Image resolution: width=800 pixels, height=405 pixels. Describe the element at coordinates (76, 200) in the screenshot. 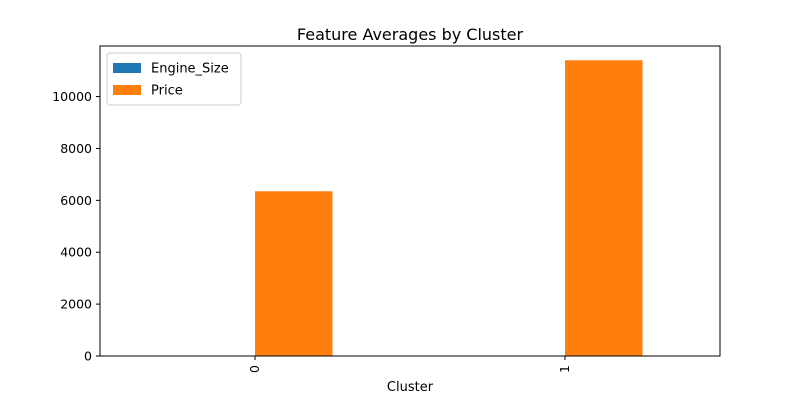

I see `y-tick-label: 6000` at that location.